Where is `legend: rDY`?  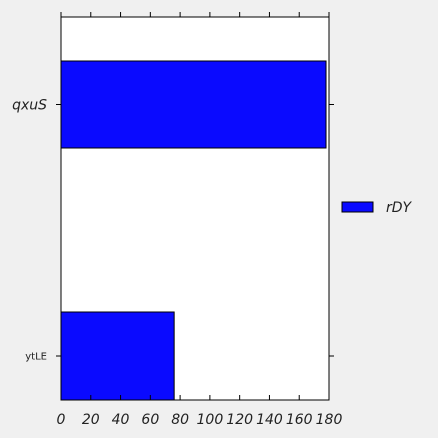
legend: rDY is located at coordinates (377, 208).